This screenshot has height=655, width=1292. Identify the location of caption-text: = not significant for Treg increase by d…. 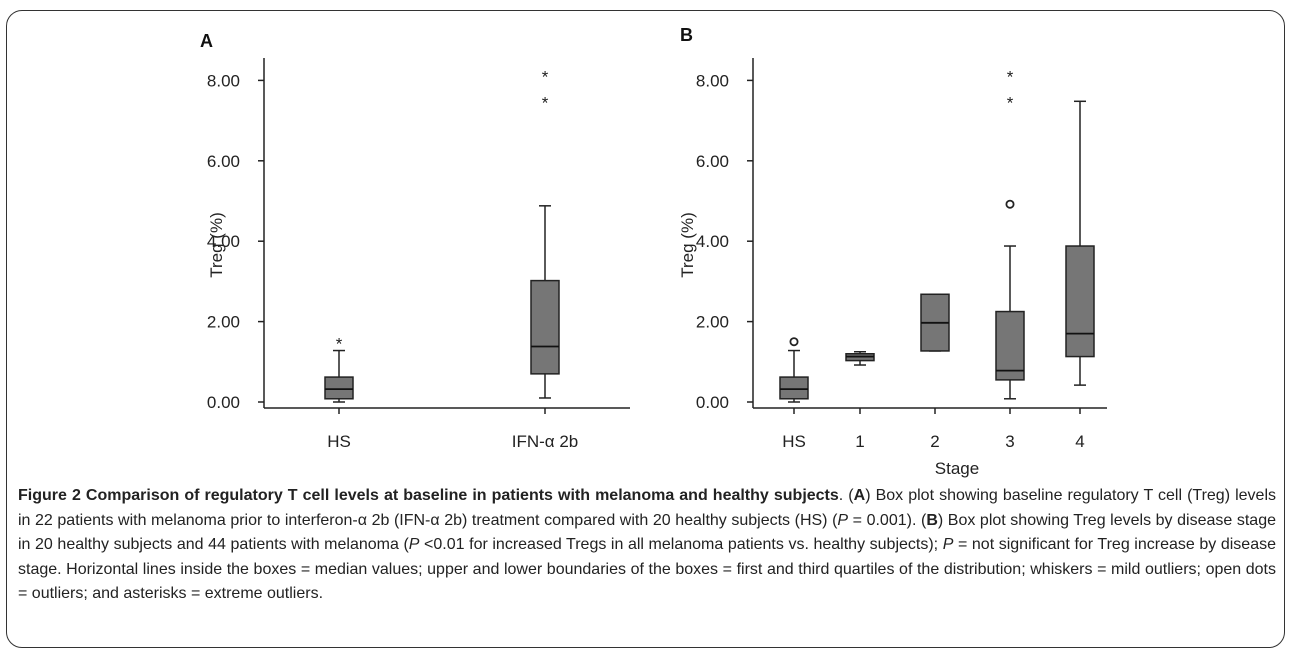
(647, 569).